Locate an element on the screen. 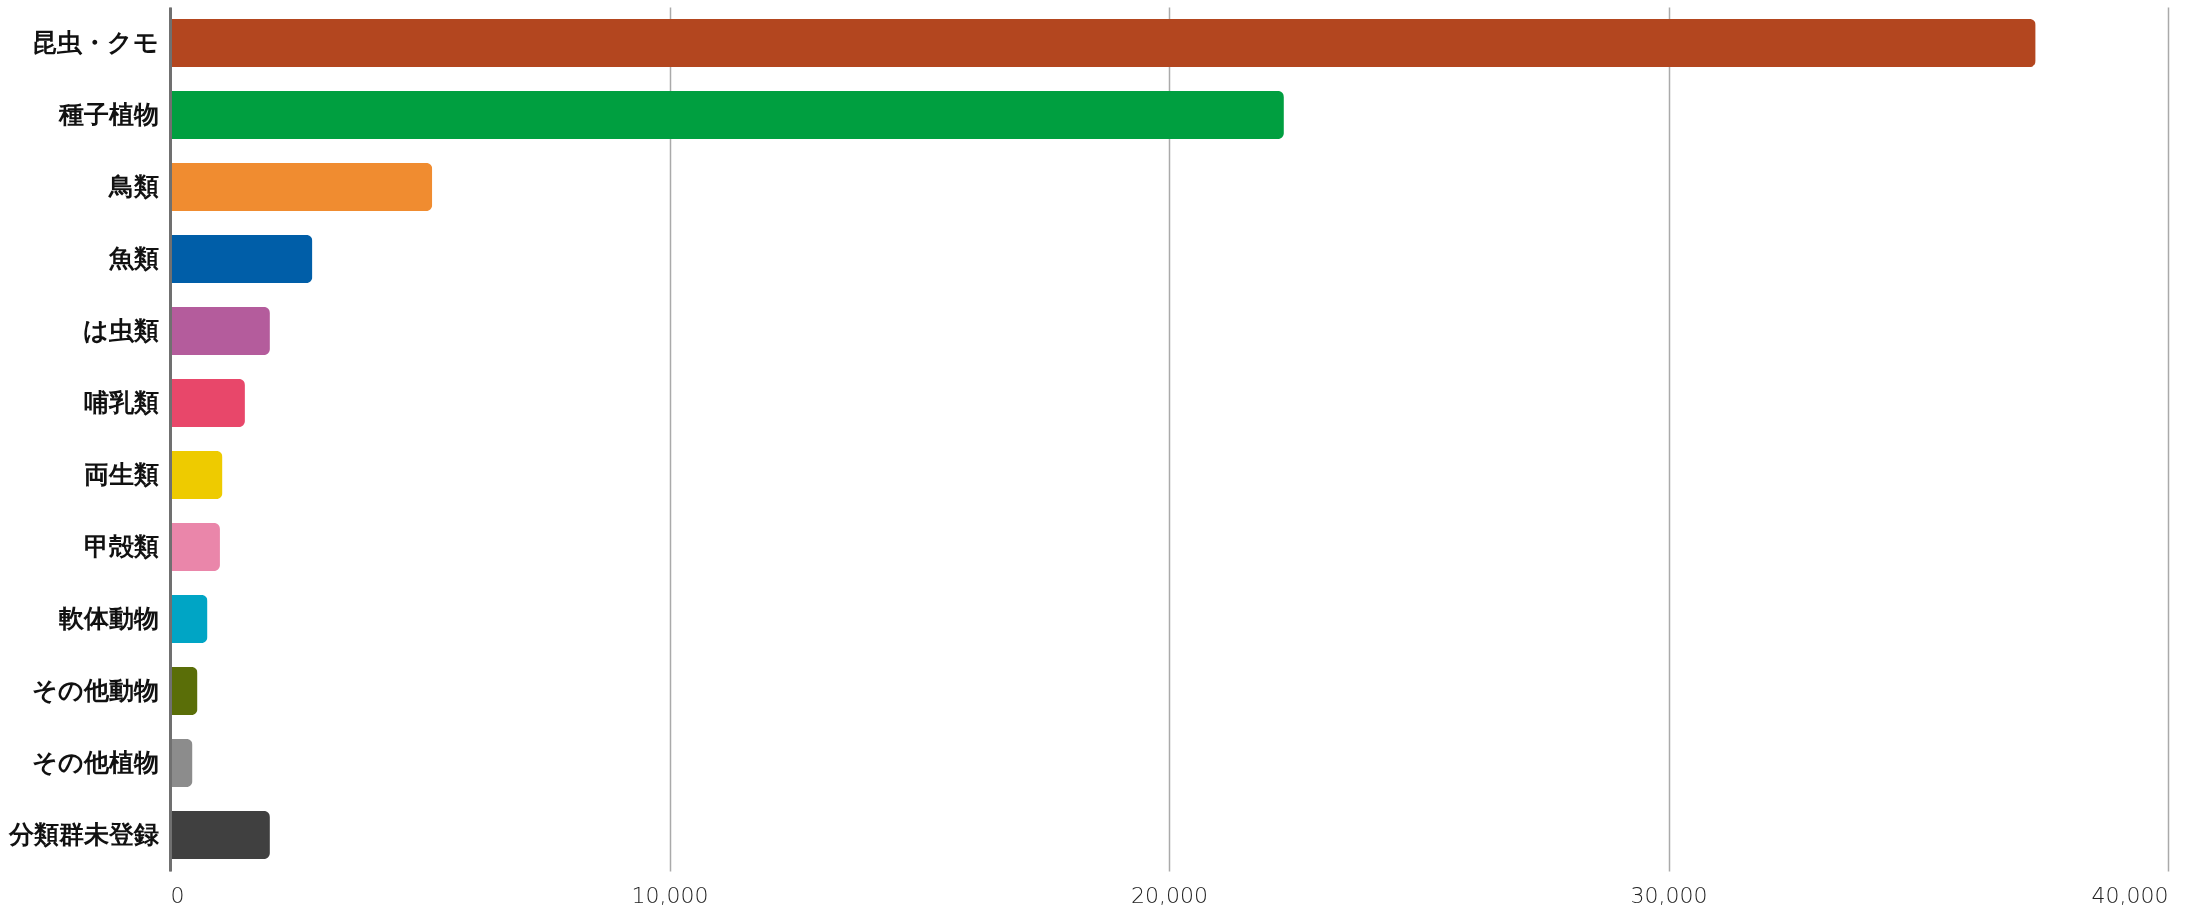 The height and width of the screenshot is (916, 2208). y-tick-label: 分類群未登録 is located at coordinates (83, 834).